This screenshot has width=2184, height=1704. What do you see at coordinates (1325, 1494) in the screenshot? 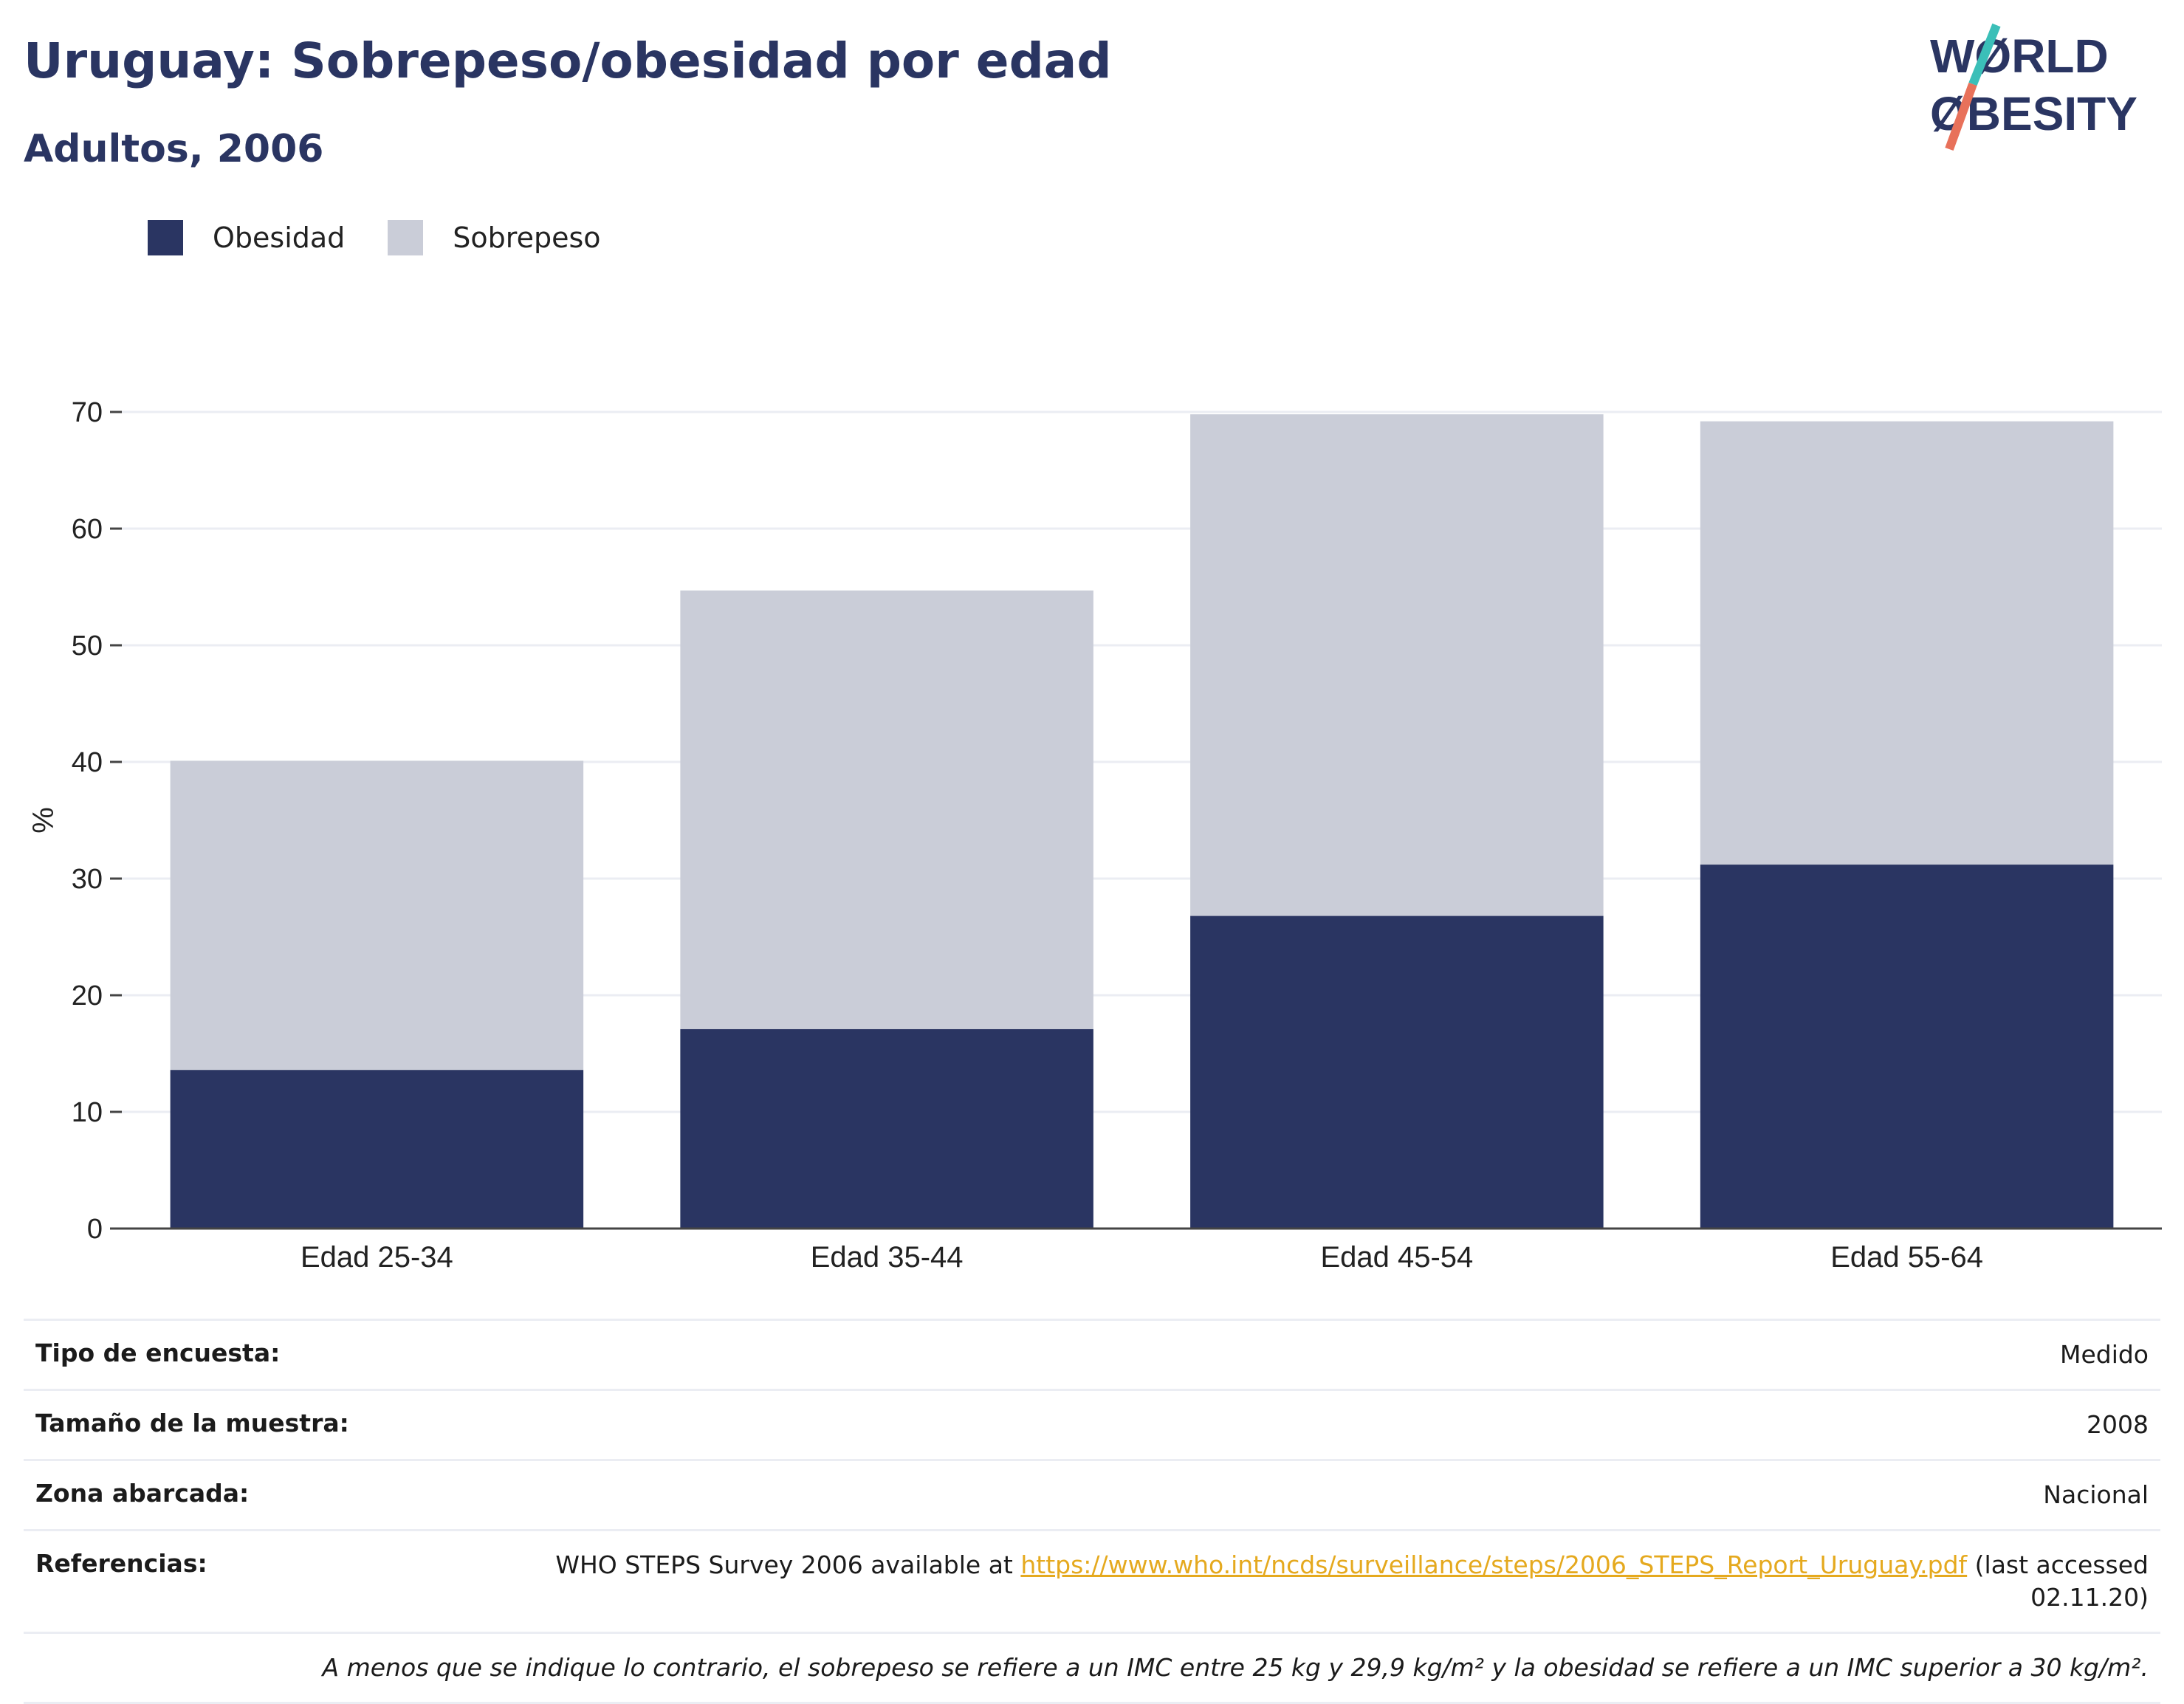
I see `area-value: Nacional` at bounding box center [1325, 1494].